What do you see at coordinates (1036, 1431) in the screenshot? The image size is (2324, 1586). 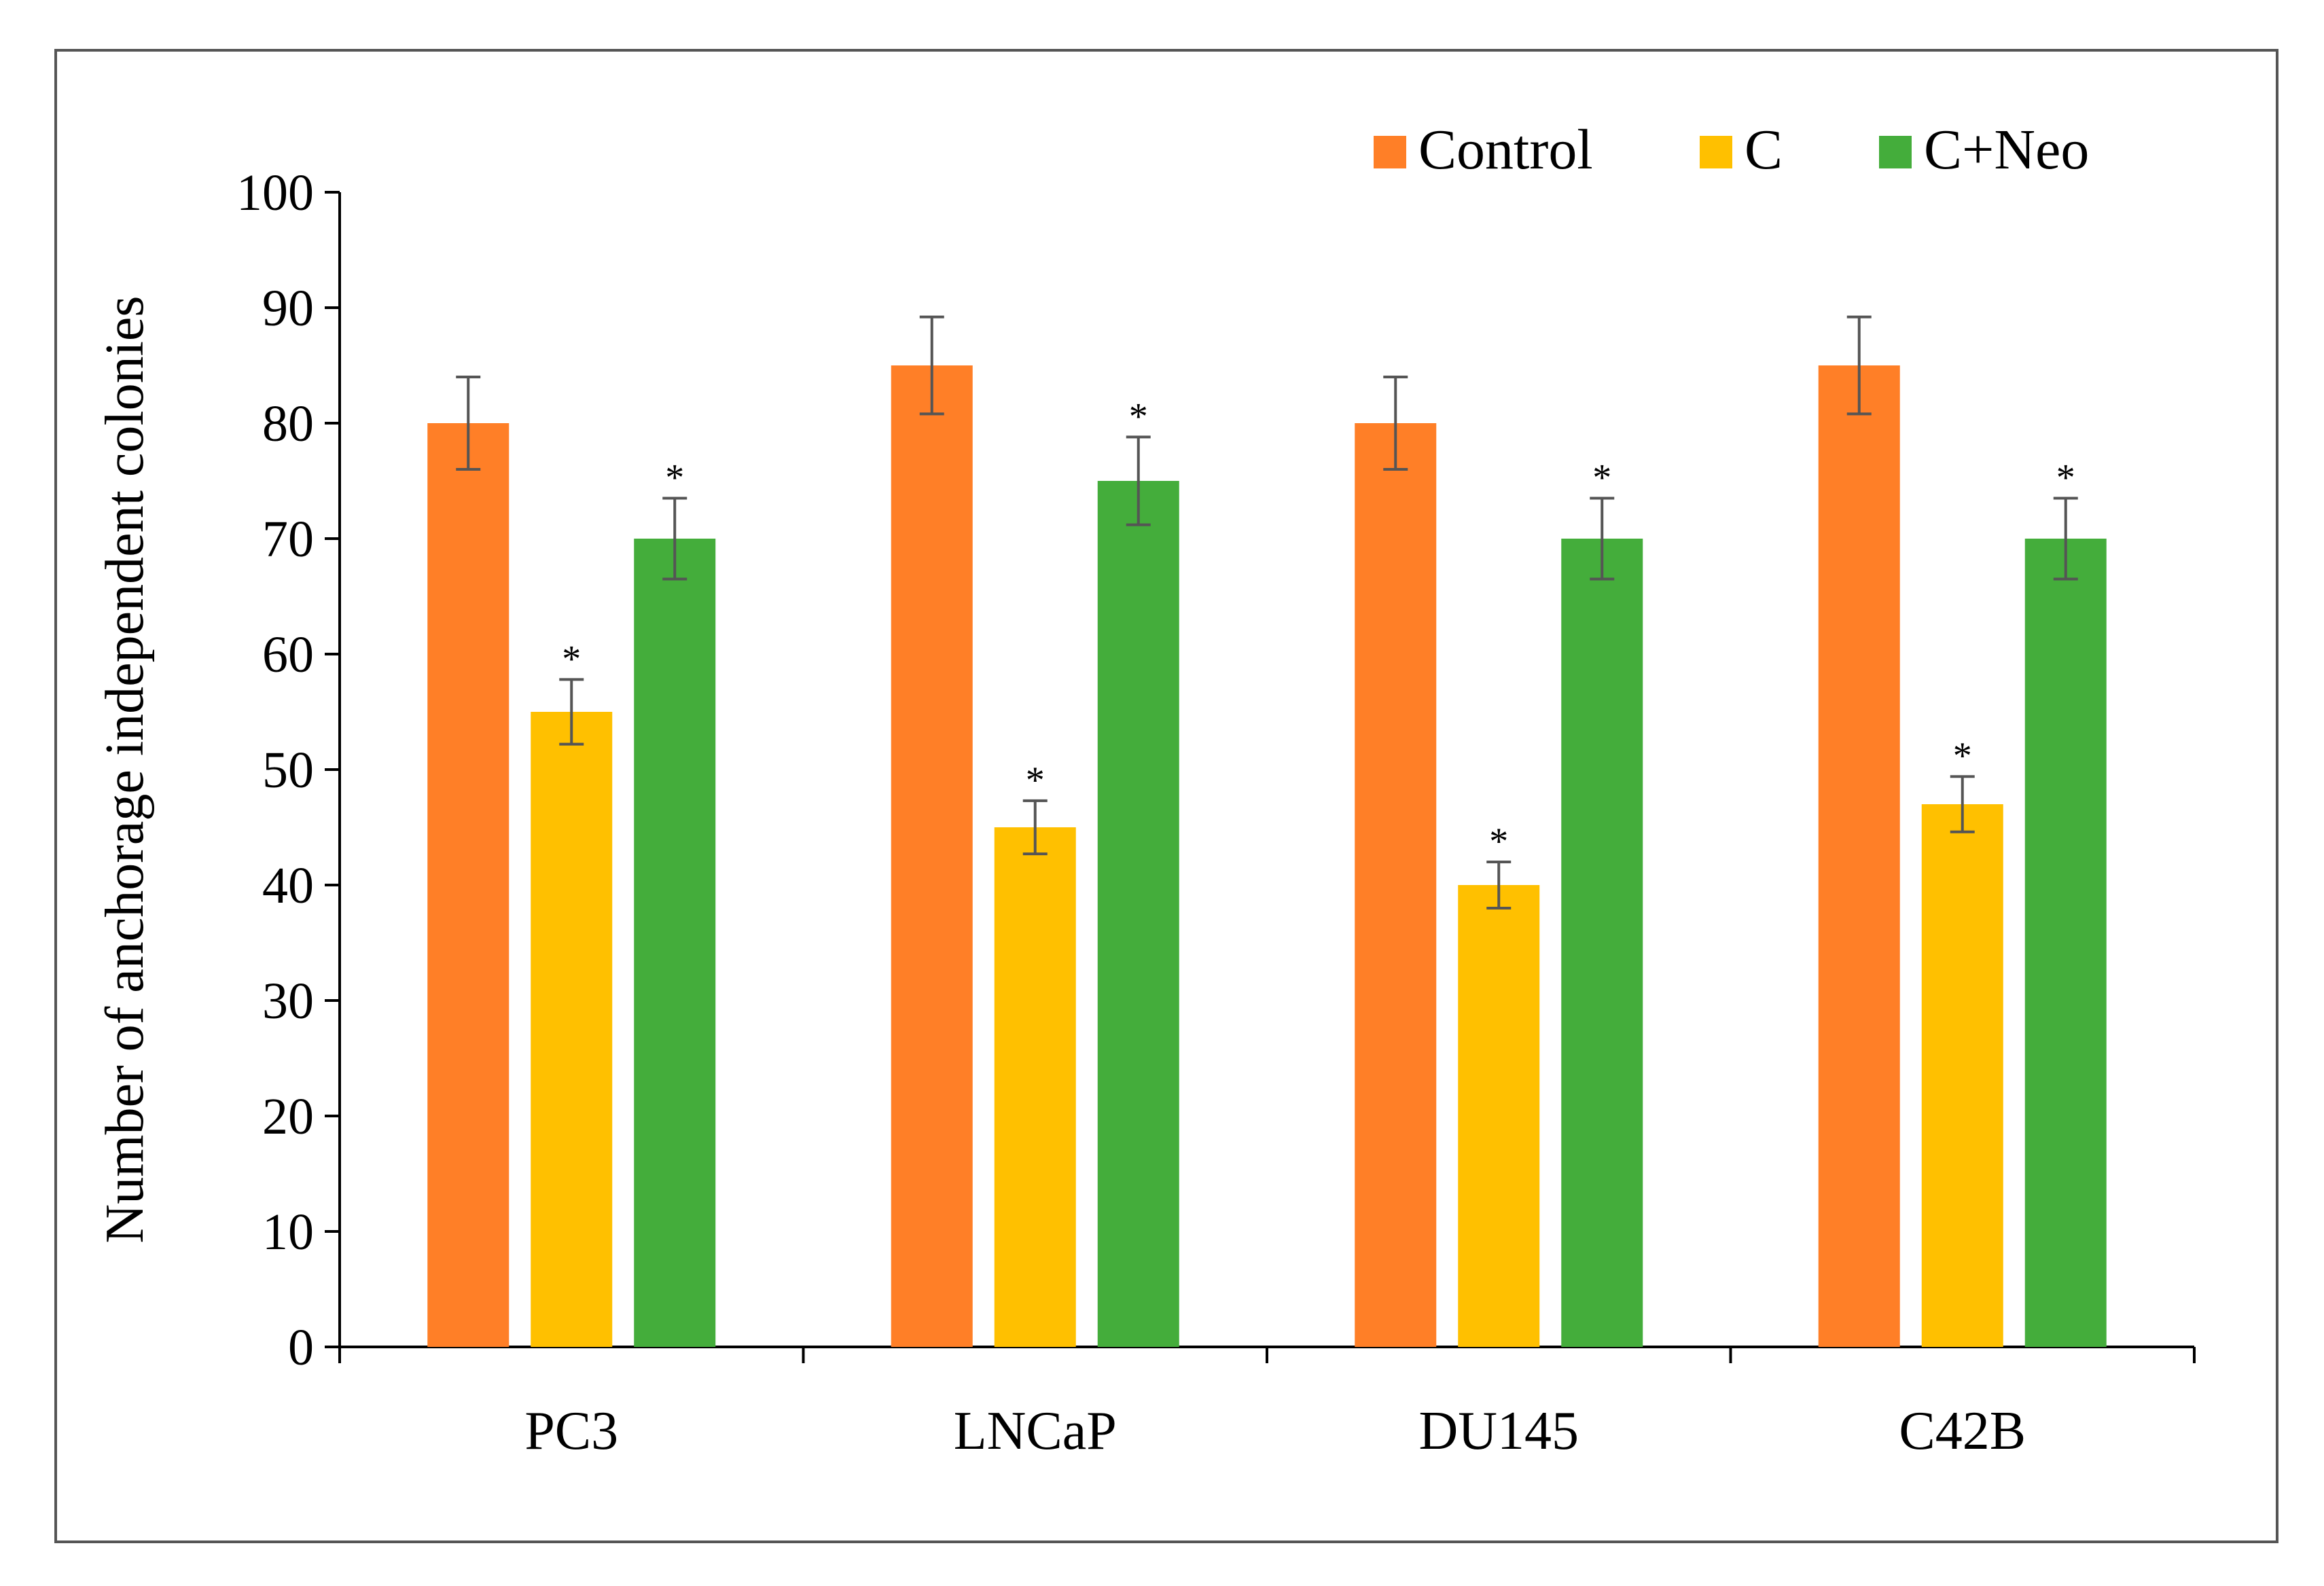 I see `x-category-label: LNCaP` at bounding box center [1036, 1431].